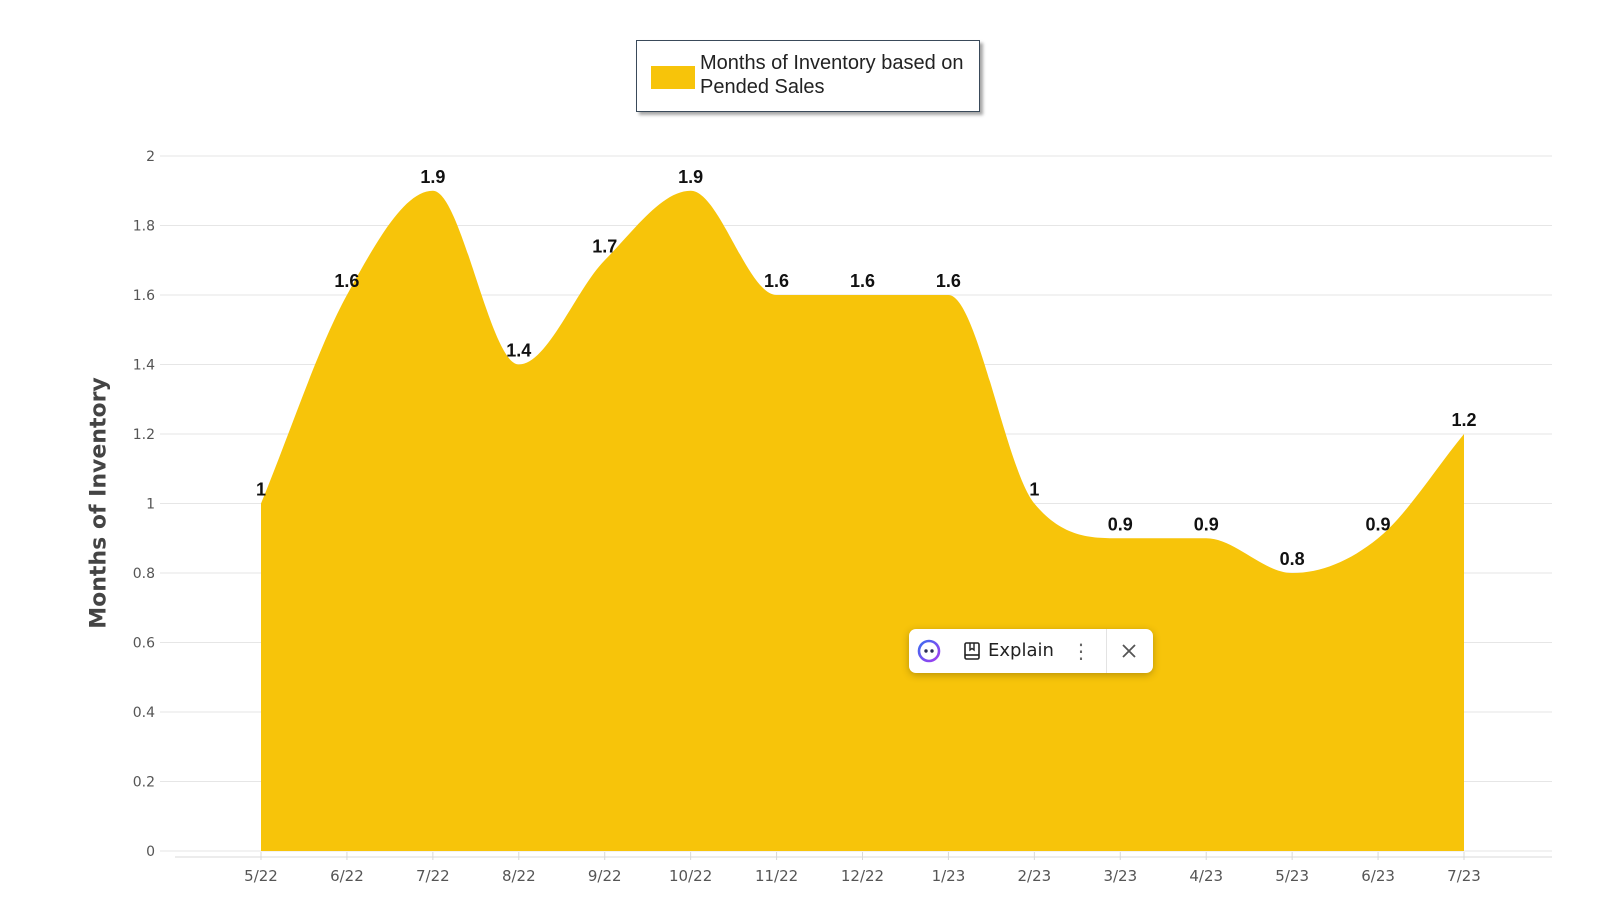  I want to click on x-tick-label: 7/22, so click(433, 876).